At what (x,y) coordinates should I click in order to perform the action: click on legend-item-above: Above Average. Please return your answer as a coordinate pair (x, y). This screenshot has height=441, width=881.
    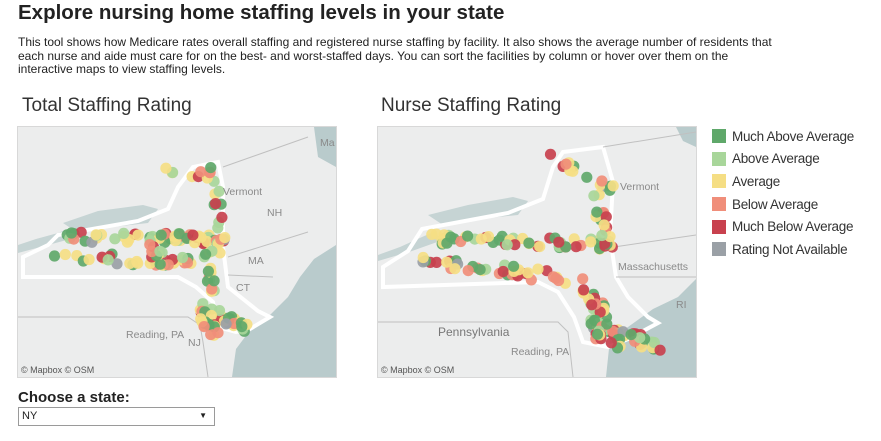
    Looking at the image, I should click on (783, 159).